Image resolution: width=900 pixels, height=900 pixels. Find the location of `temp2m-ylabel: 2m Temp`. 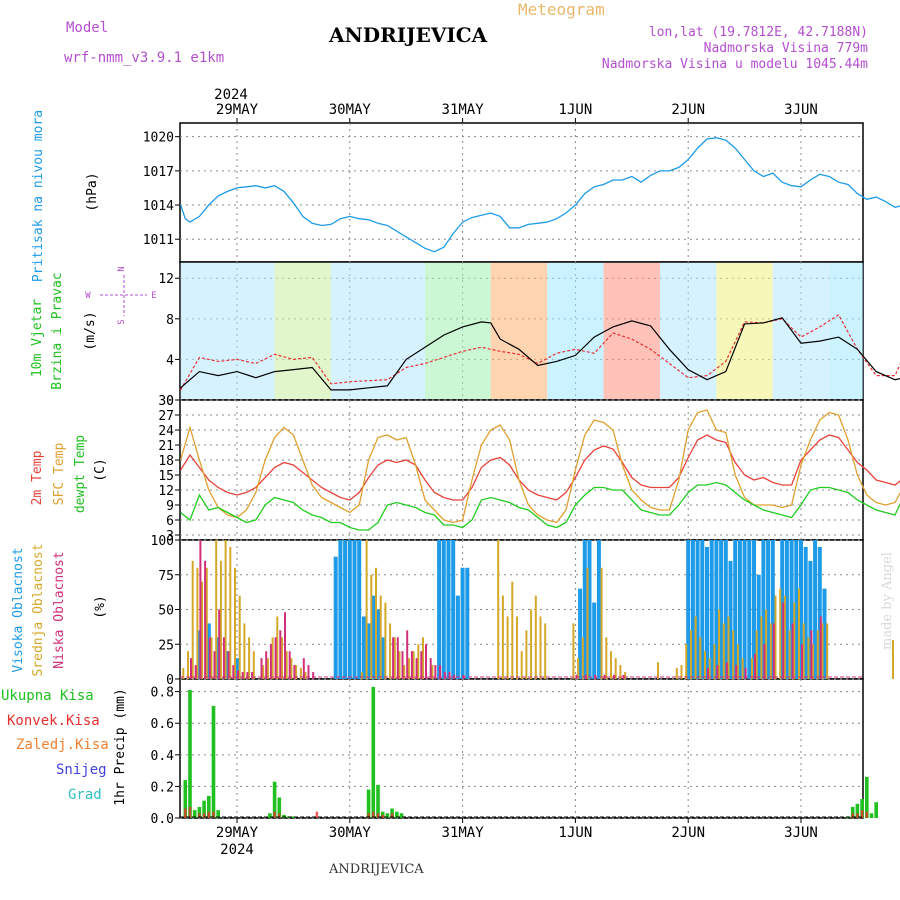

temp2m-ylabel: 2m Temp is located at coordinates (37, 477).